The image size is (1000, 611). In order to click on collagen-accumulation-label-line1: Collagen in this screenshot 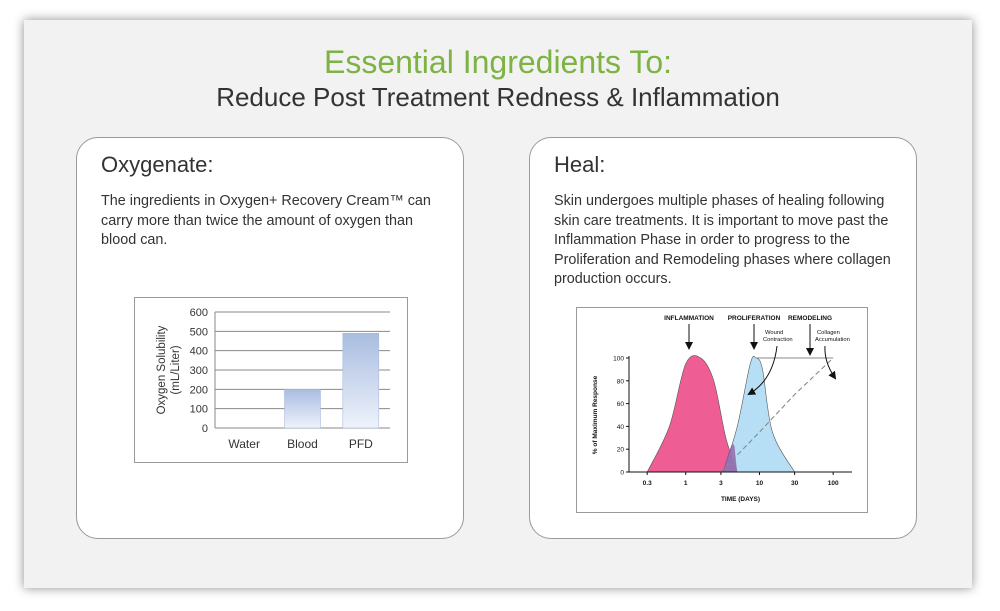, I will do `click(828, 333)`.